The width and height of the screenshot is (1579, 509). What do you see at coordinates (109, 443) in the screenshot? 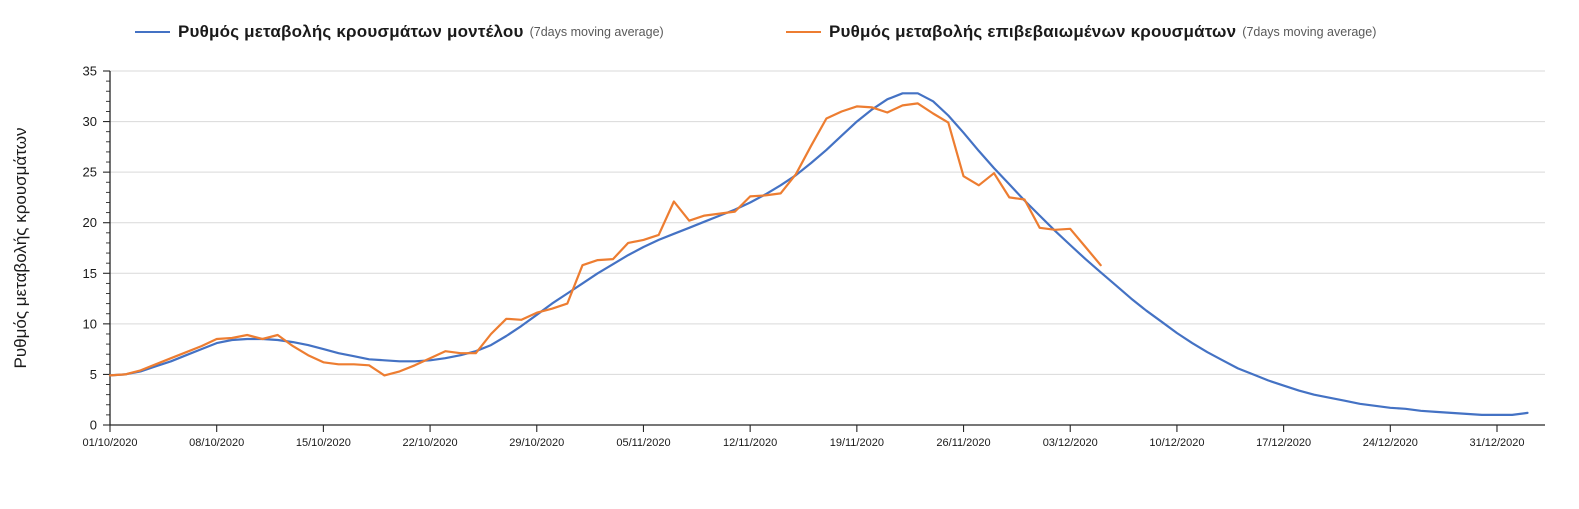
I see `x-tick-label: 01/10/2020` at bounding box center [109, 443].